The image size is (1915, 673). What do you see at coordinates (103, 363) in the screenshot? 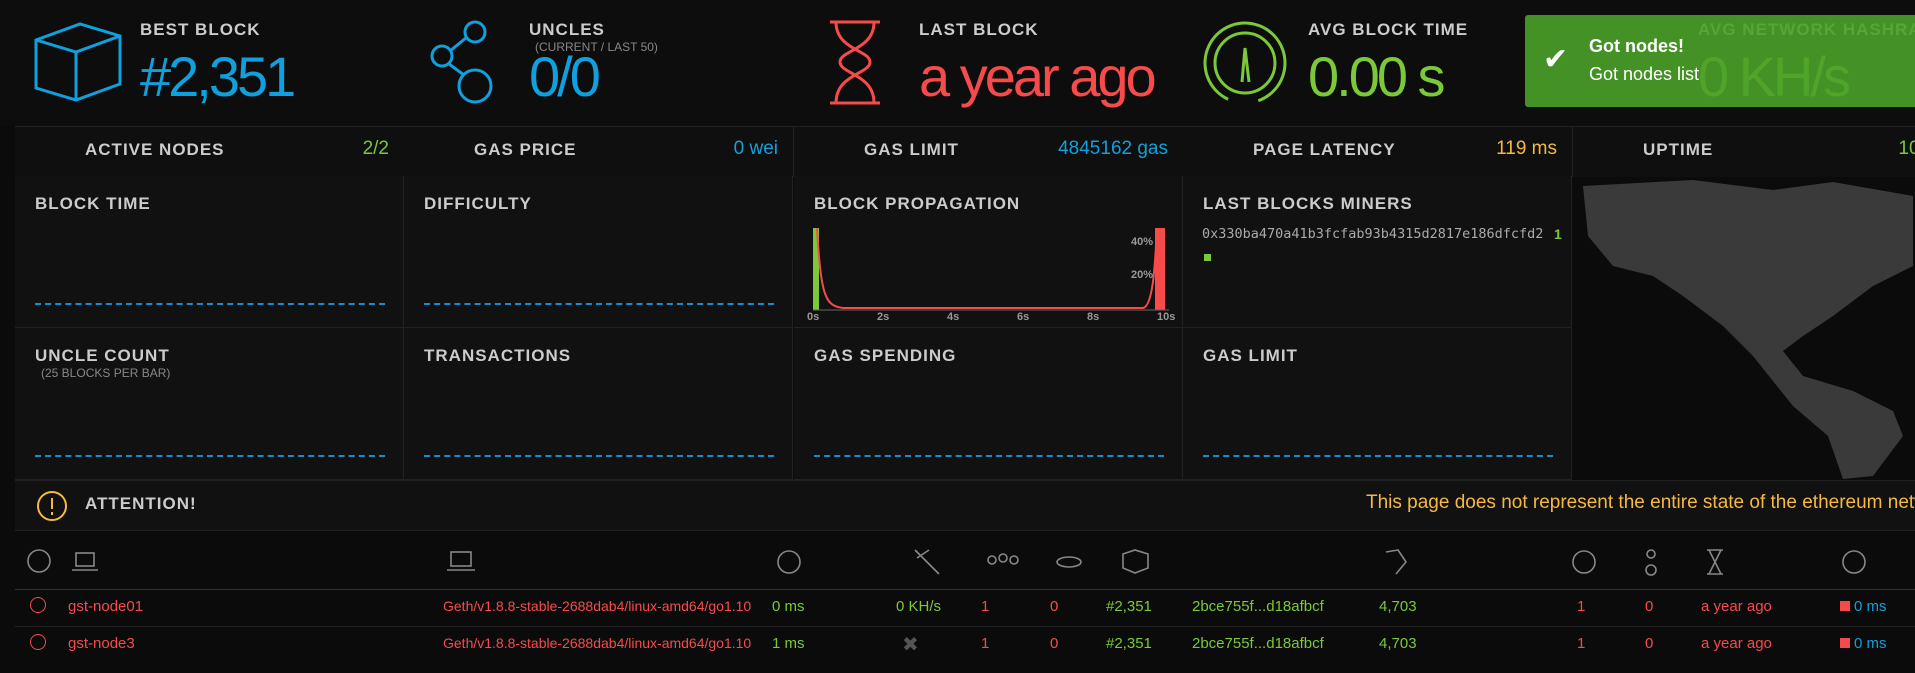
I see `chart-label: UNCLE COUNT (25 BLOCKS PER BAR)` at bounding box center [103, 363].